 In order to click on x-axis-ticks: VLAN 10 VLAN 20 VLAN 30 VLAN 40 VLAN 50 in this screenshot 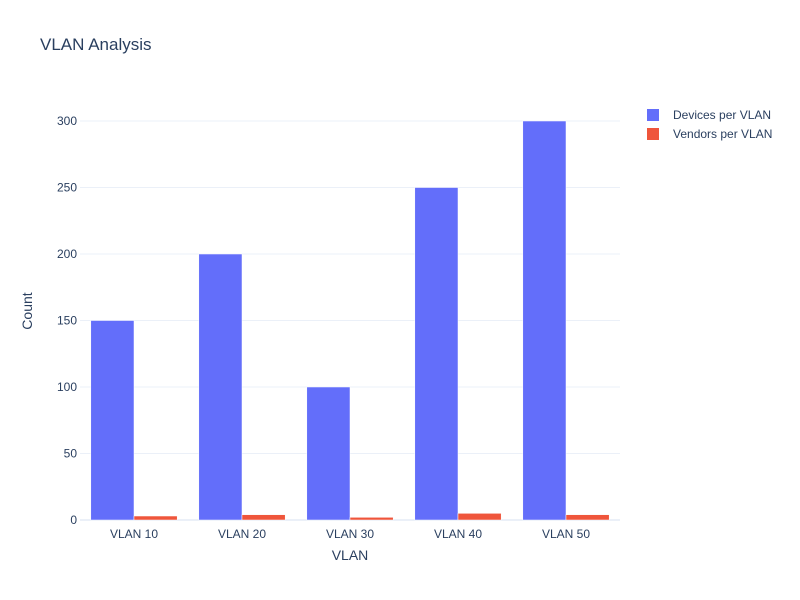, I will do `click(350, 534)`.